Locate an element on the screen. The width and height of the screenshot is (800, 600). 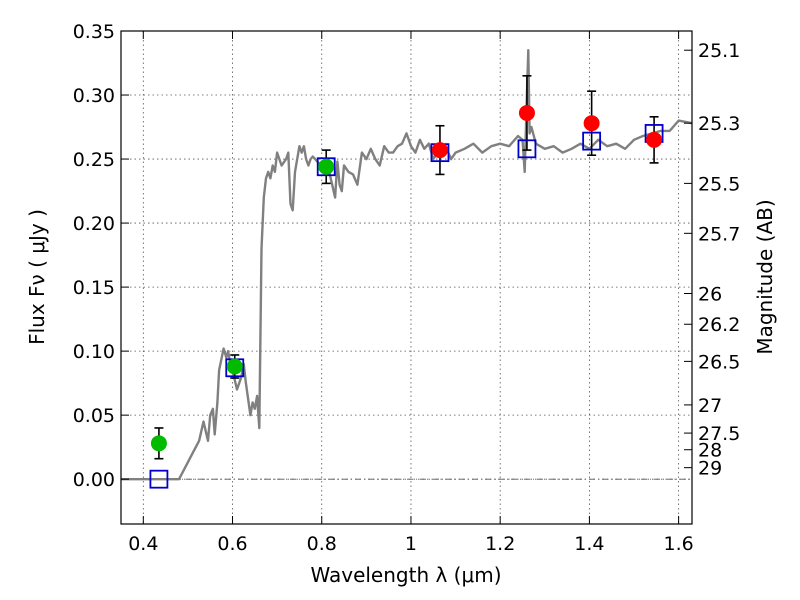
x-tick-label: 0.6 is located at coordinates (232, 544).